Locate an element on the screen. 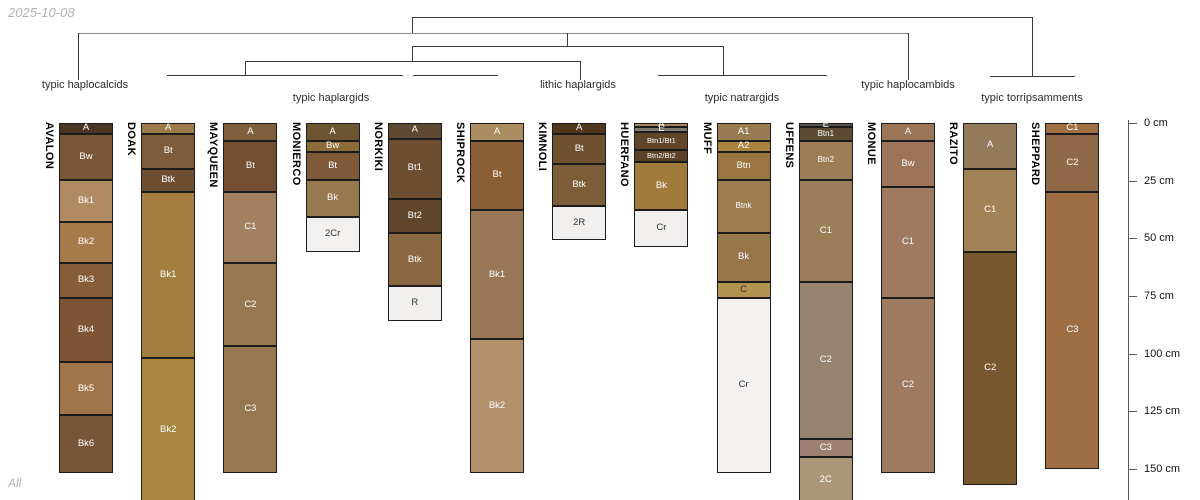 Image resolution: width=1200 pixels, height=500 pixels. profile-name-label: MAYQUEEN is located at coordinates (213, 154).